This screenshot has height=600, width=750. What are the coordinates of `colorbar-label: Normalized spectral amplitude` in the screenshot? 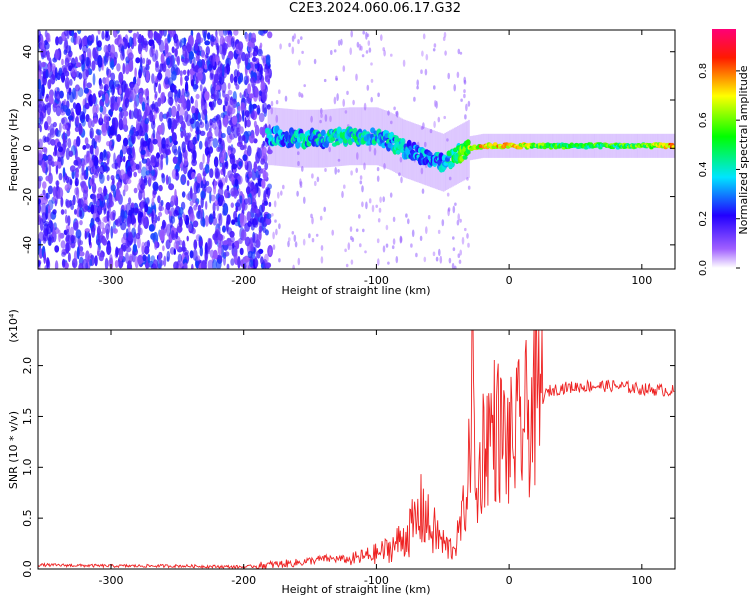 It's located at (743, 149).